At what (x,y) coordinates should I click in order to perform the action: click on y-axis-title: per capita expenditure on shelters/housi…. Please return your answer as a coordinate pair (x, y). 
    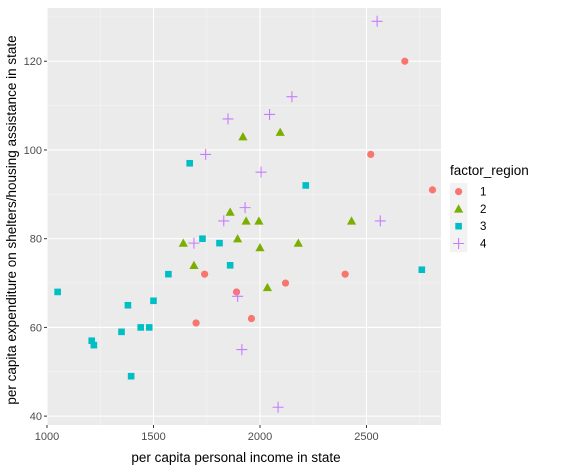
    Looking at the image, I should click on (11, 219).